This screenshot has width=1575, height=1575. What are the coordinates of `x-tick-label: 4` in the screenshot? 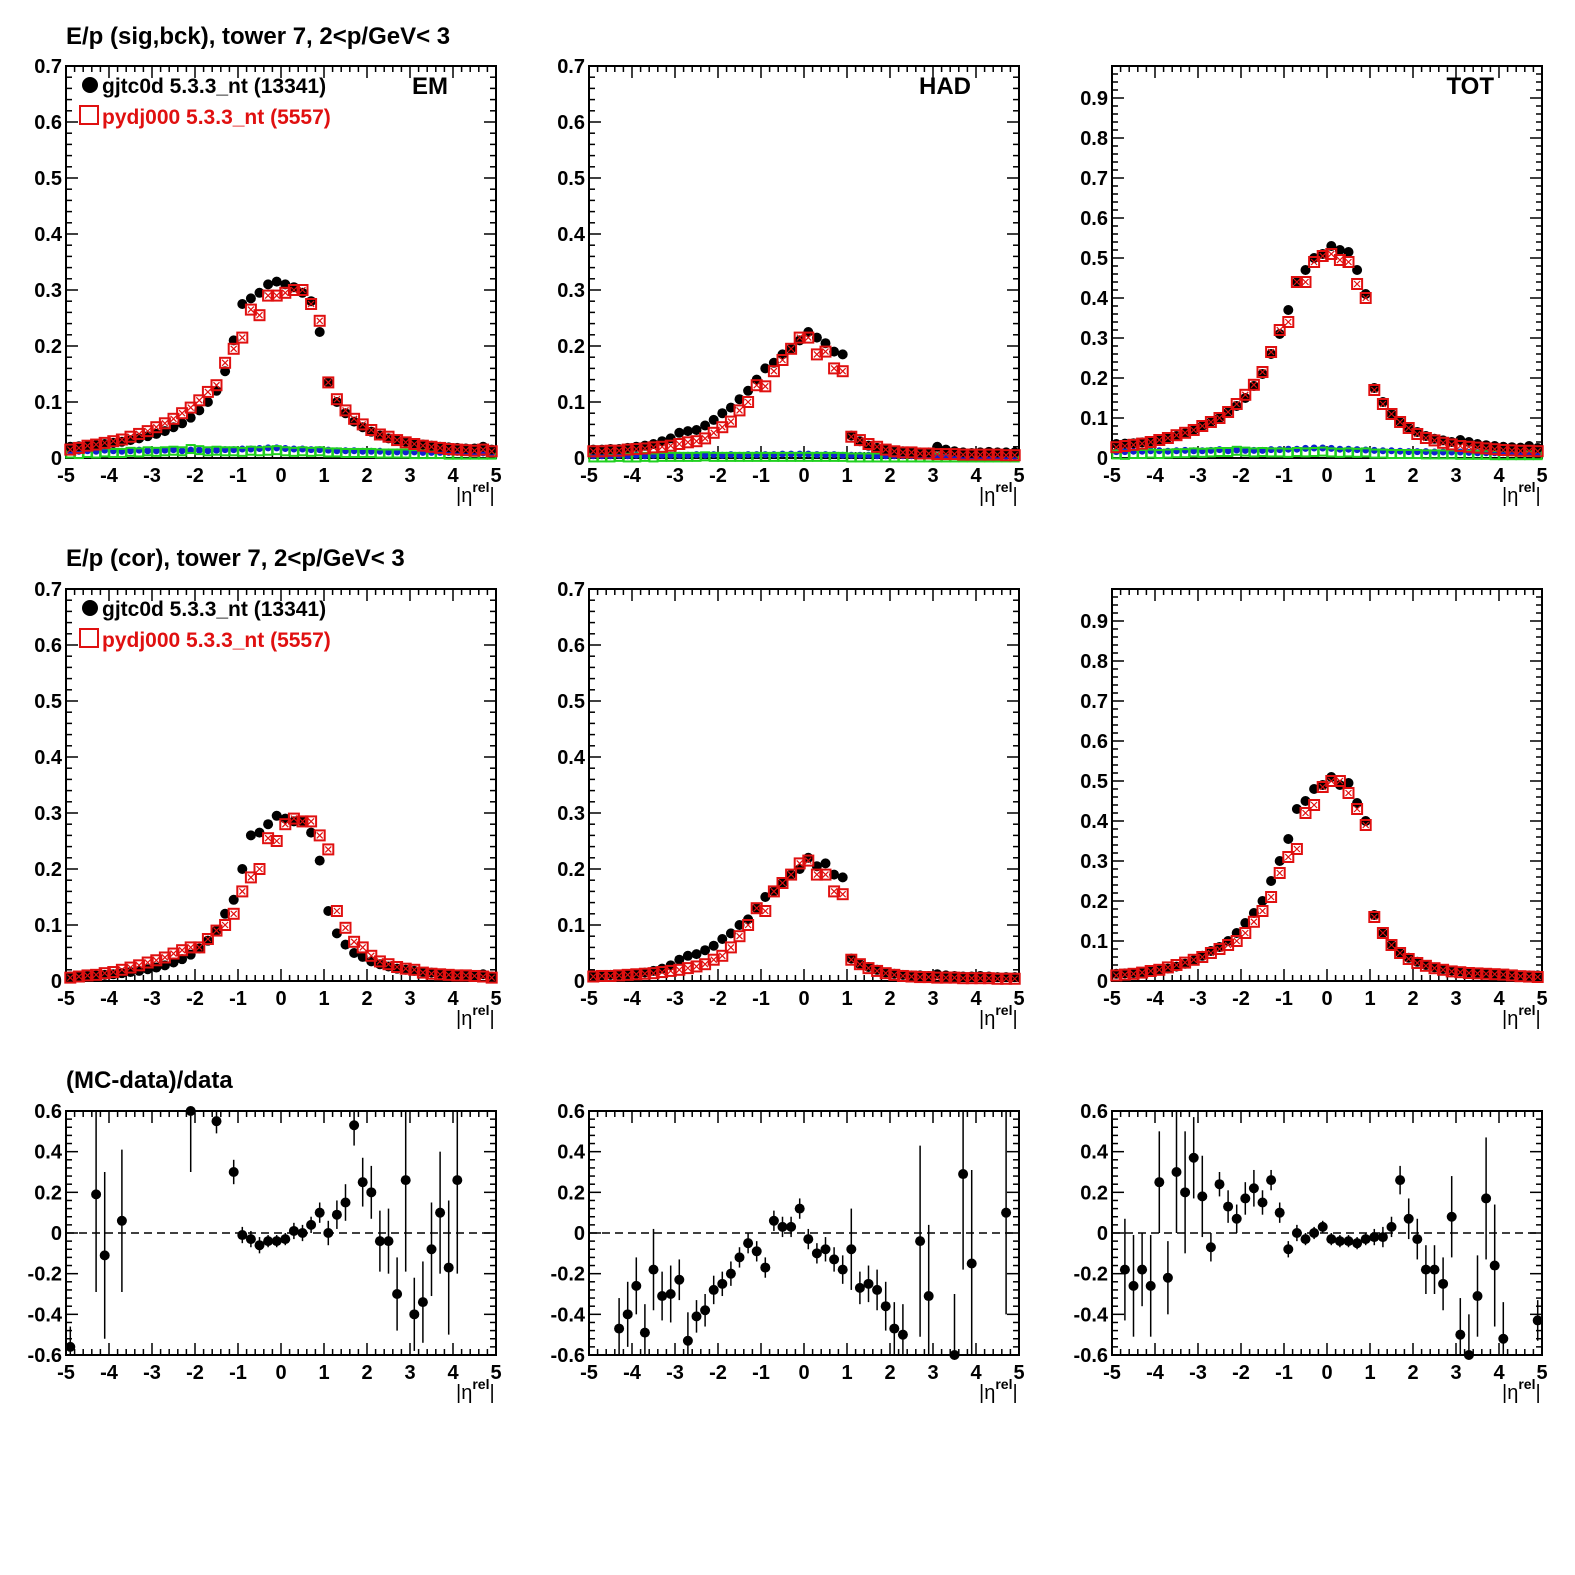 It's located at (976, 476).